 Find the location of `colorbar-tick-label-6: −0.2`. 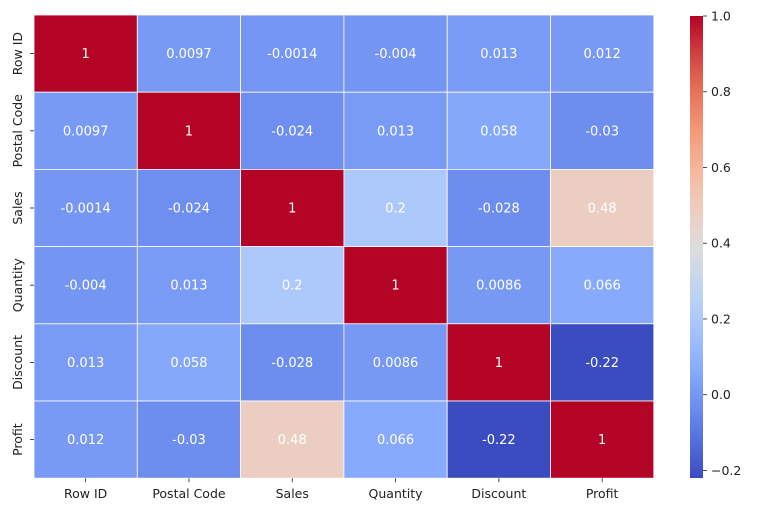

colorbar-tick-label-6: −0.2 is located at coordinates (726, 470).